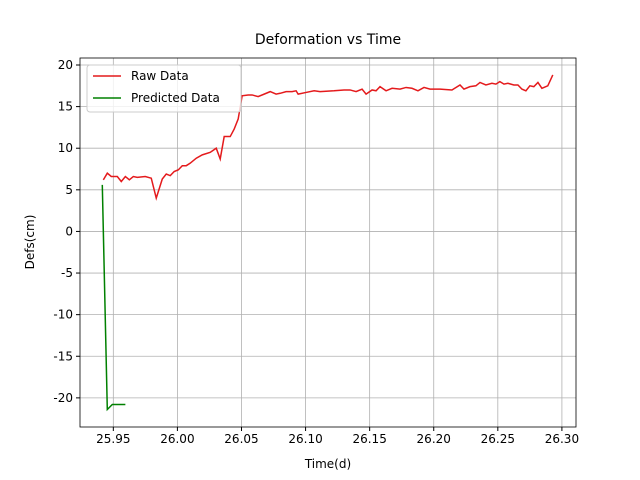 The width and height of the screenshot is (640, 480). What do you see at coordinates (65, 148) in the screenshot?
I see `y-tick-label: 10` at bounding box center [65, 148].